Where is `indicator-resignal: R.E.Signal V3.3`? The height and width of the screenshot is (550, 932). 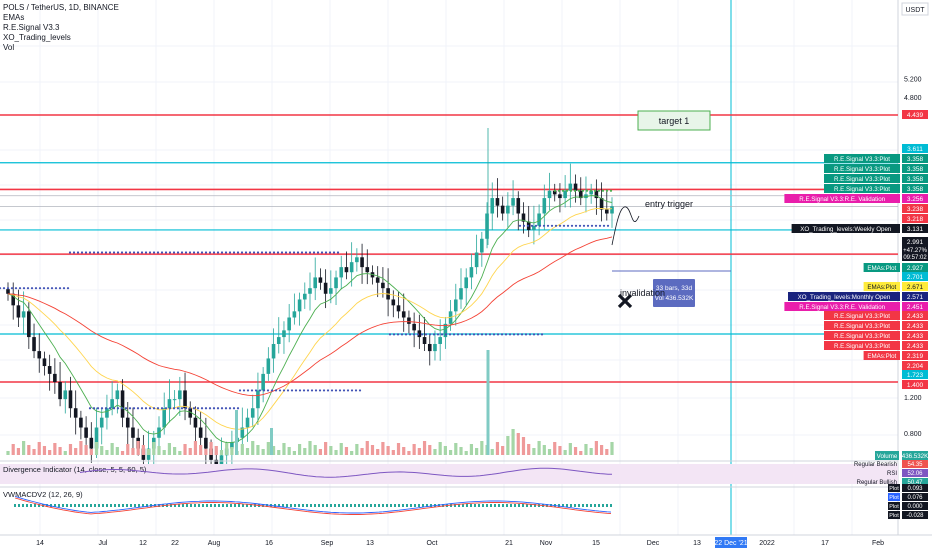
indicator-resignal: R.E.Signal V3.3 is located at coordinates (31, 27).